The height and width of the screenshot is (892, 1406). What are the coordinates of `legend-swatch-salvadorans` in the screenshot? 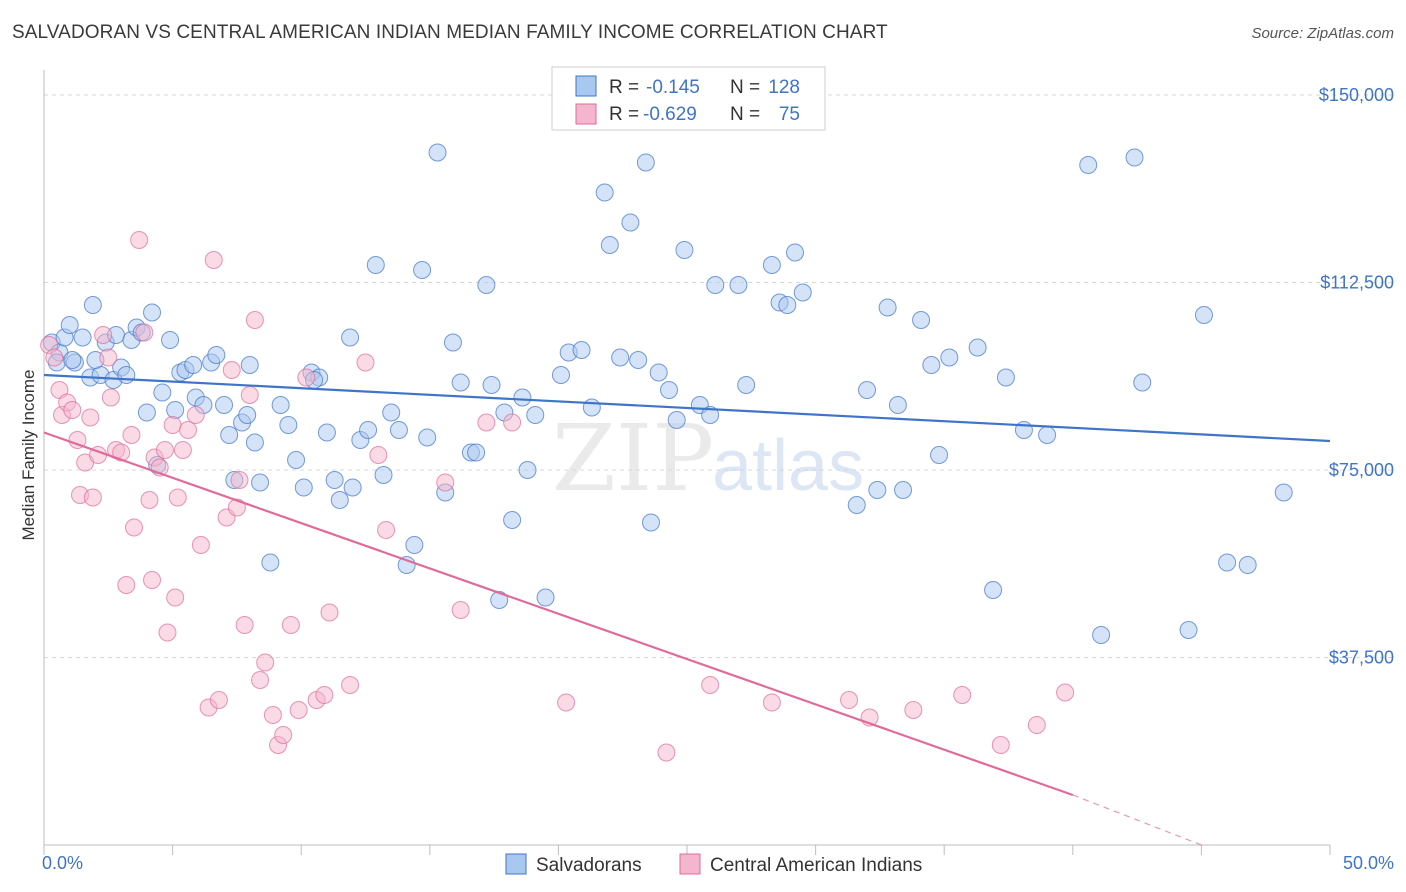 It's located at (586, 86).